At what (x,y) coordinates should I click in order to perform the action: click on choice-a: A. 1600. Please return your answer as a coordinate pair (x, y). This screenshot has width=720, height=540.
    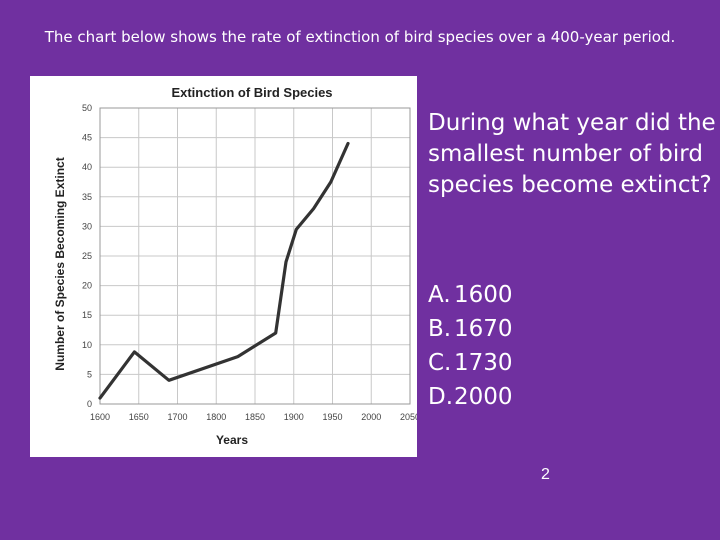
    Looking at the image, I should click on (528, 295).